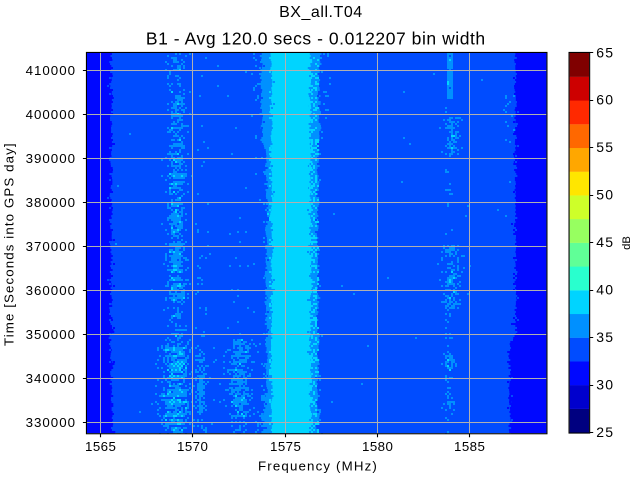 The height and width of the screenshot is (485, 640). I want to click on svg-text: 330000, so click(51, 422).